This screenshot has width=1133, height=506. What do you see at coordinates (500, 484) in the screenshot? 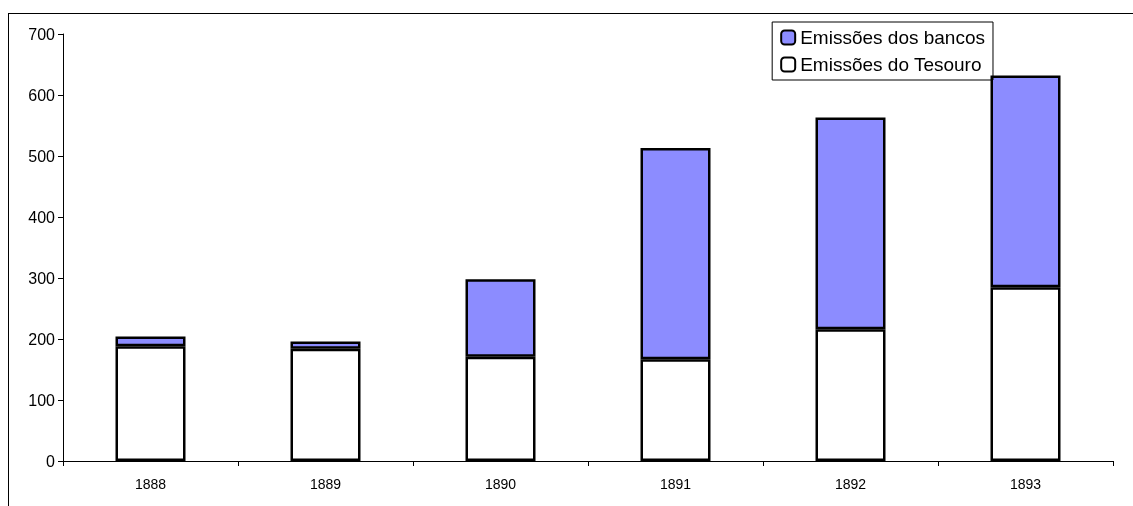
I see `x-tick-label: 1890` at bounding box center [500, 484].